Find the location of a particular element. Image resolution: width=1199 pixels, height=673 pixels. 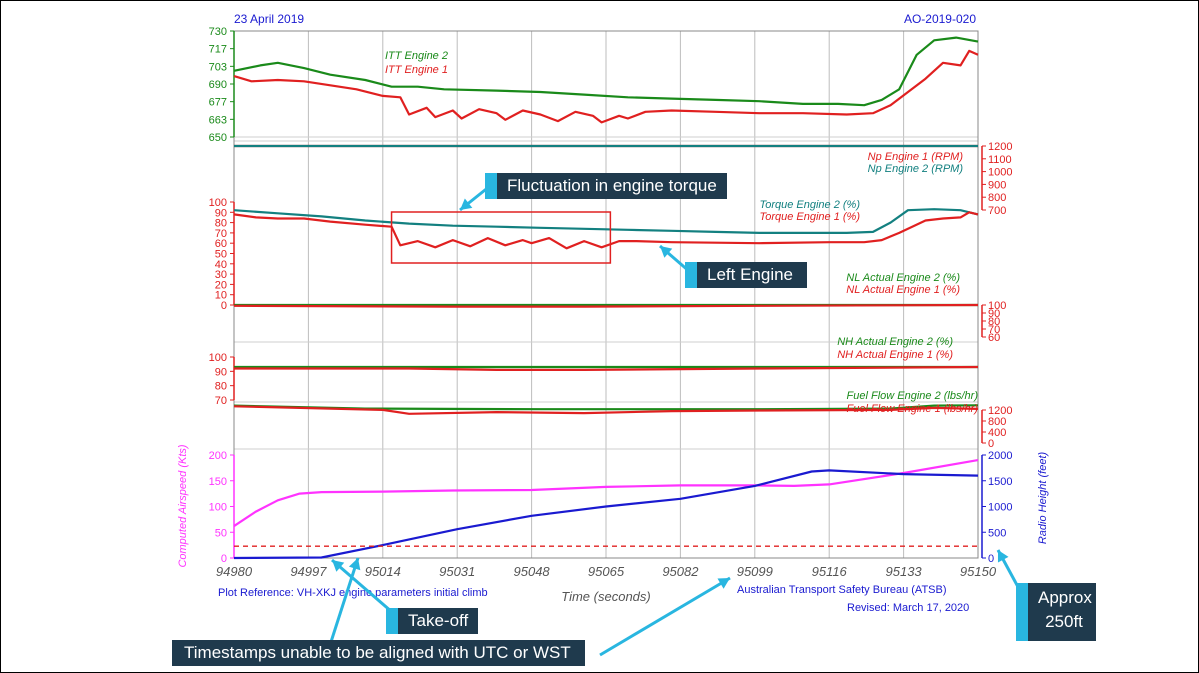

left-engine-arrow-head is located at coordinates (666, 252).